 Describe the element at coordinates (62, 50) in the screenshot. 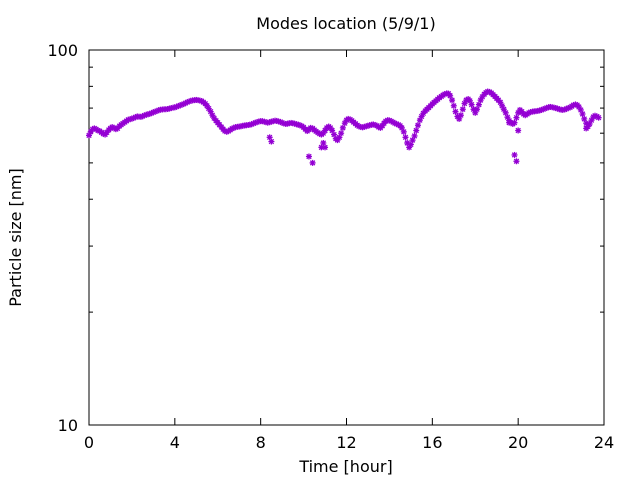

I see `y-tick-label: 100` at that location.